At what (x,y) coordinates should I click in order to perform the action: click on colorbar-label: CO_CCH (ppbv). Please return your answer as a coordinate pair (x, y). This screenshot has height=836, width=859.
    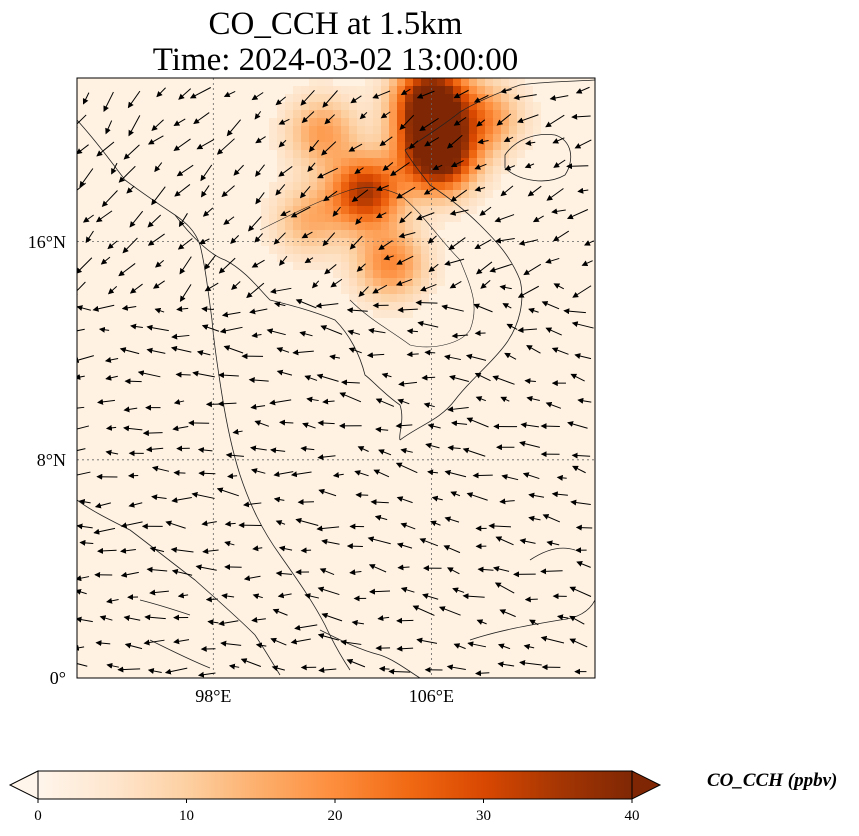
    Looking at the image, I should click on (772, 780).